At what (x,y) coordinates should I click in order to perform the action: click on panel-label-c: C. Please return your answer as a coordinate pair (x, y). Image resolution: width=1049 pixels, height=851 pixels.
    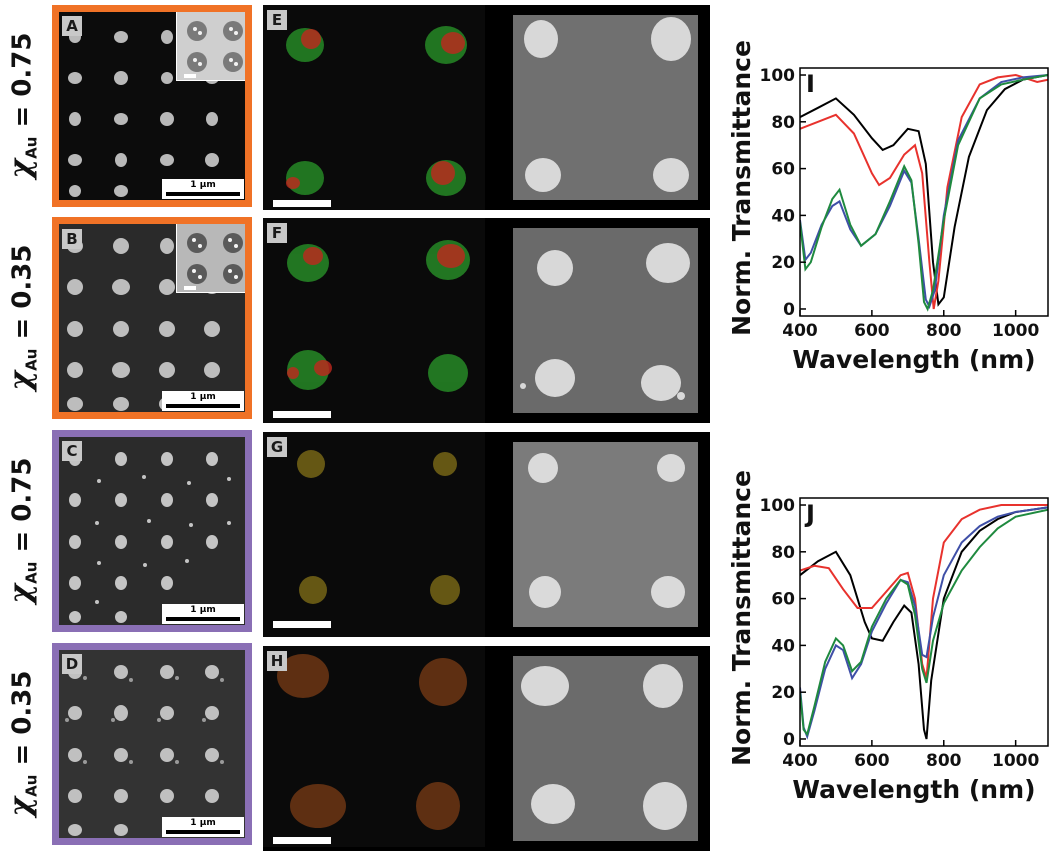
    Looking at the image, I should click on (72, 451).